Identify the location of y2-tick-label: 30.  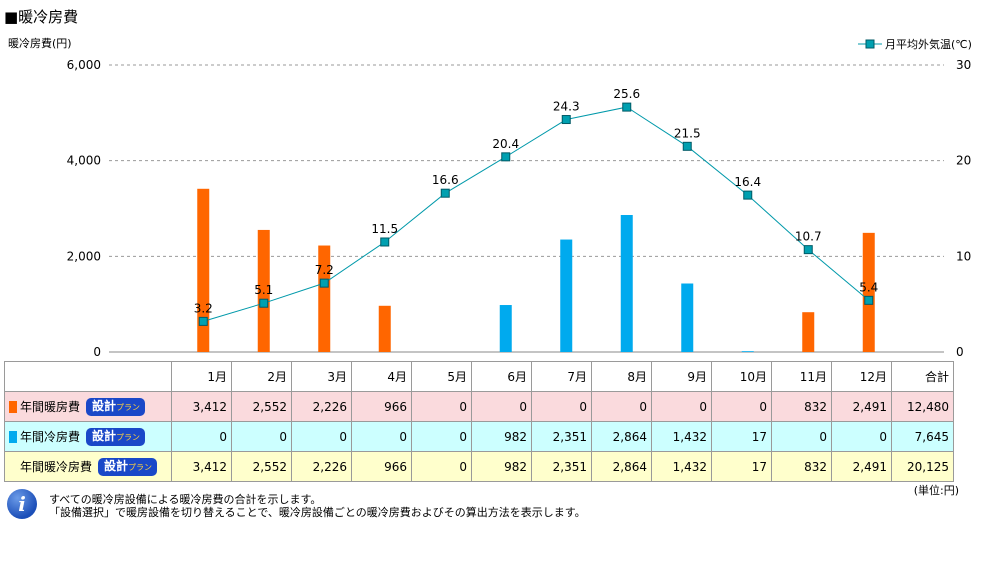
(963, 65).